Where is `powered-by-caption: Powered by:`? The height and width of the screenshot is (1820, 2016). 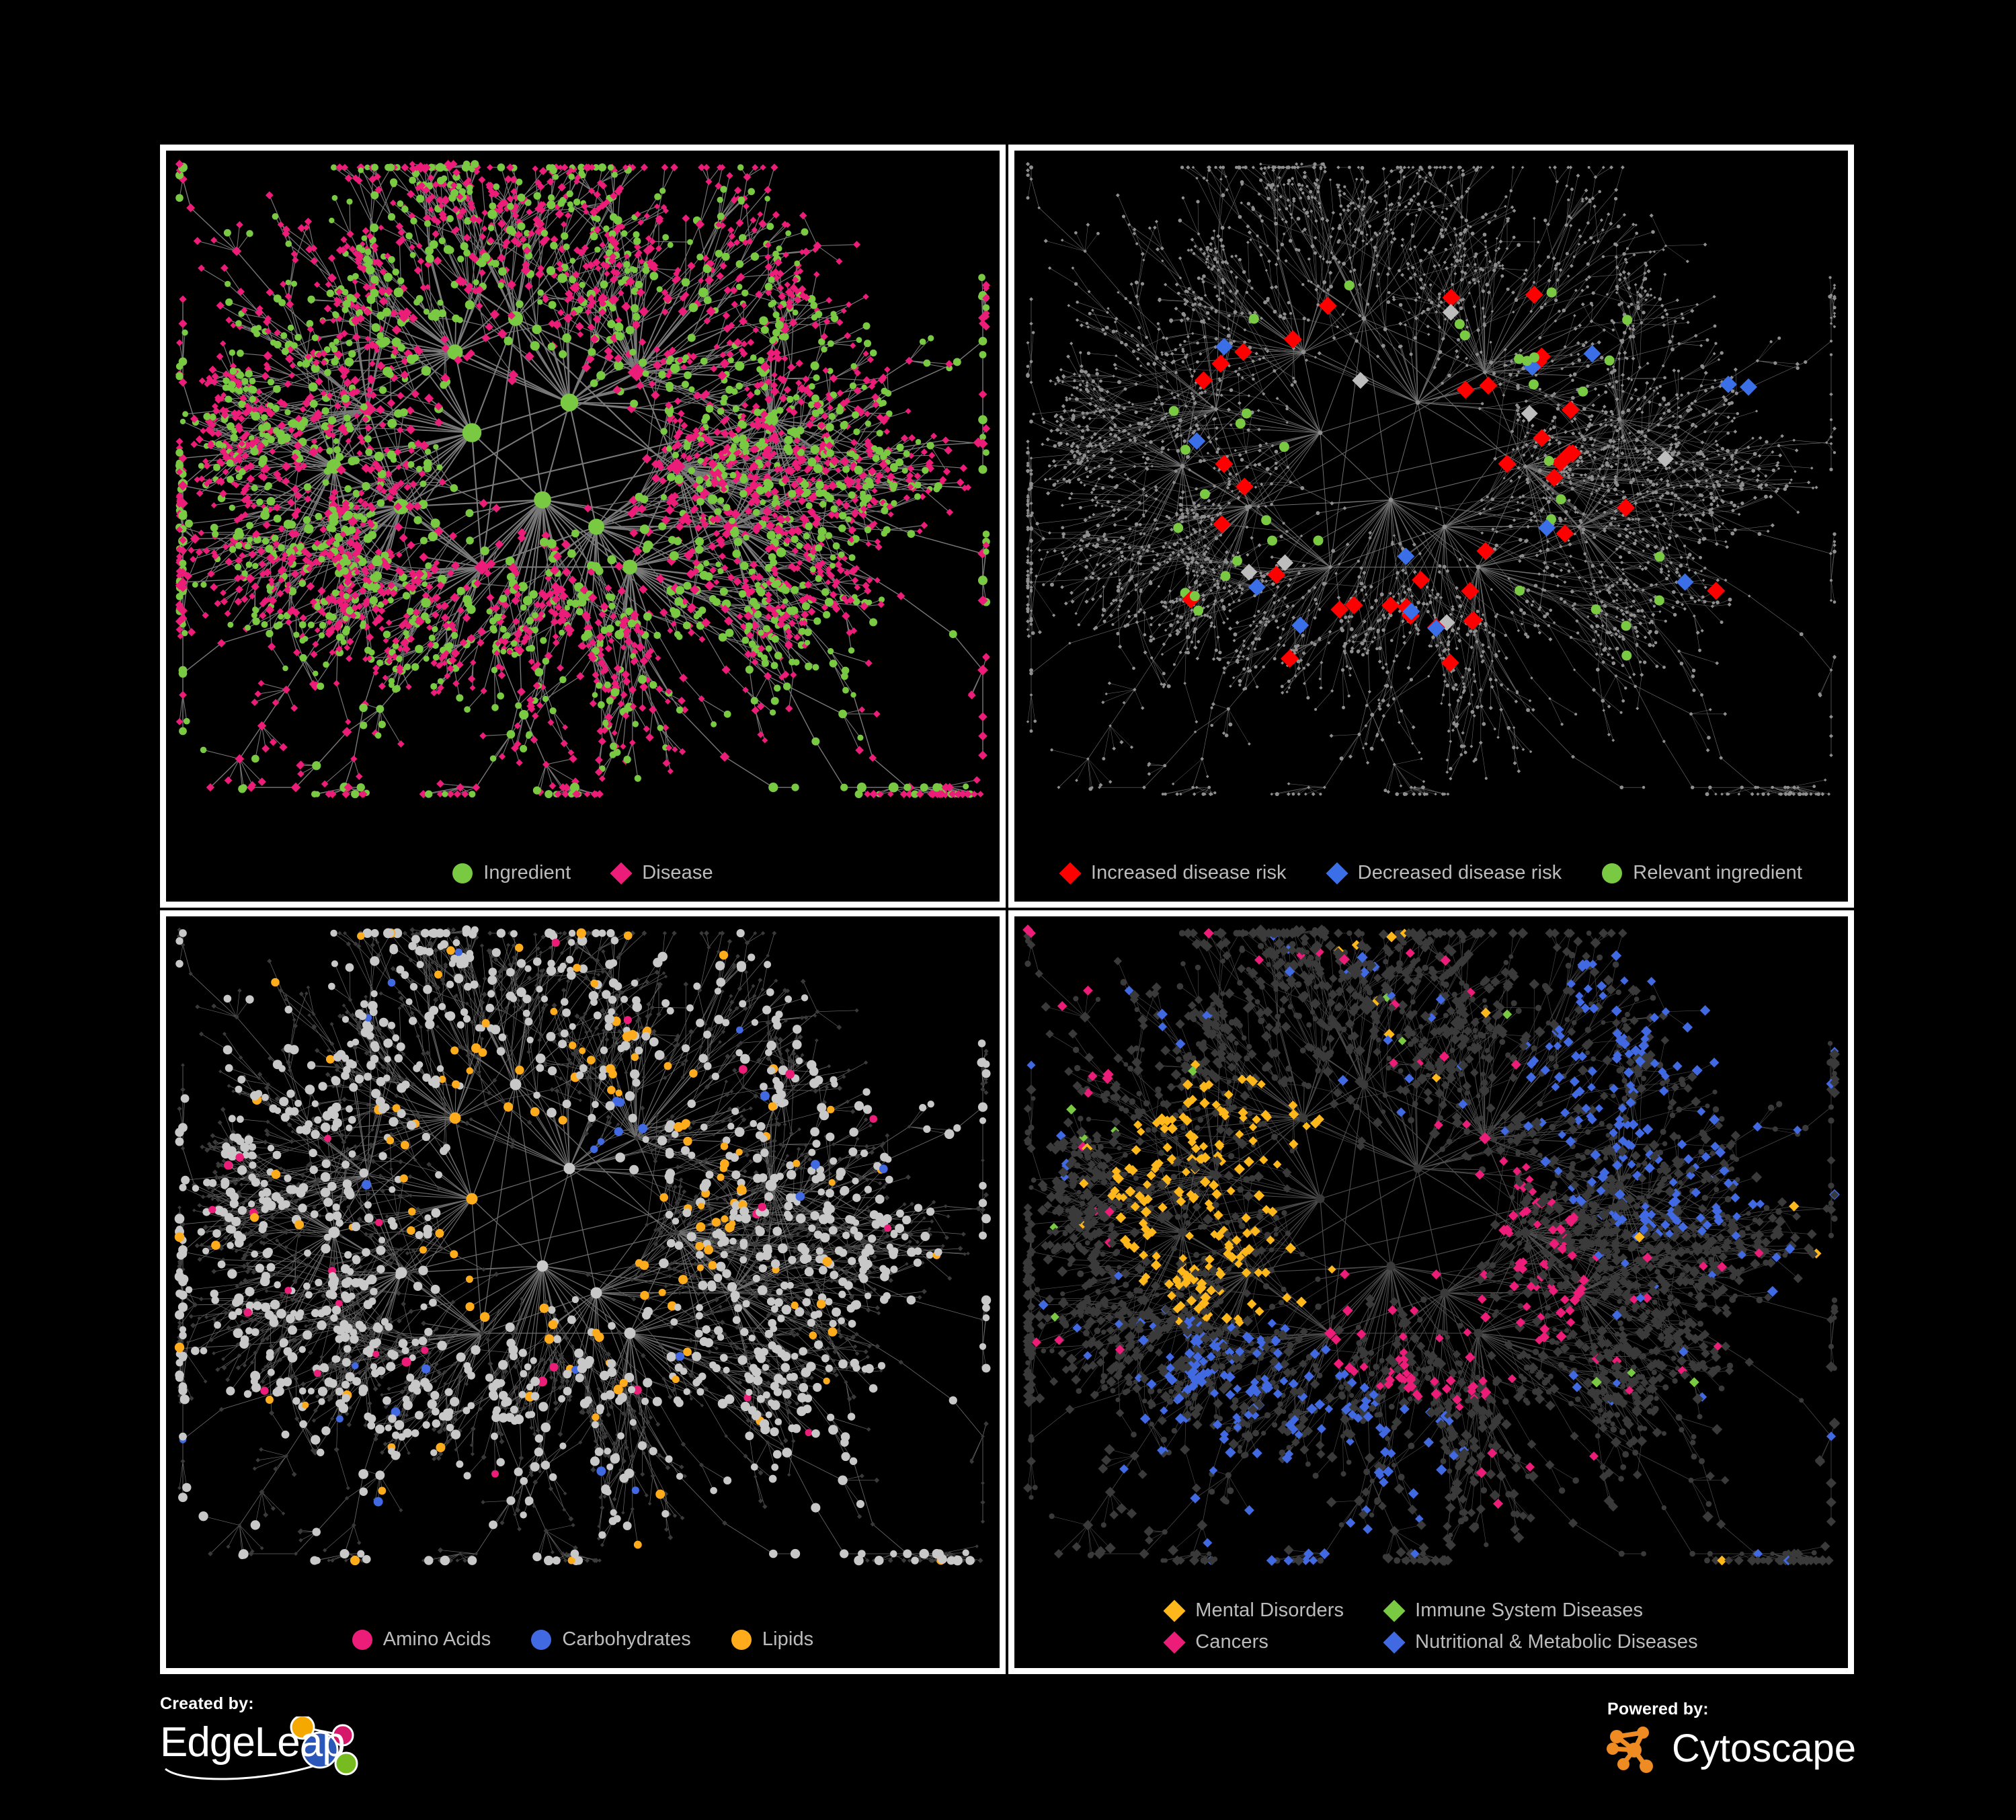 powered-by-caption: Powered by: is located at coordinates (1731, 1709).